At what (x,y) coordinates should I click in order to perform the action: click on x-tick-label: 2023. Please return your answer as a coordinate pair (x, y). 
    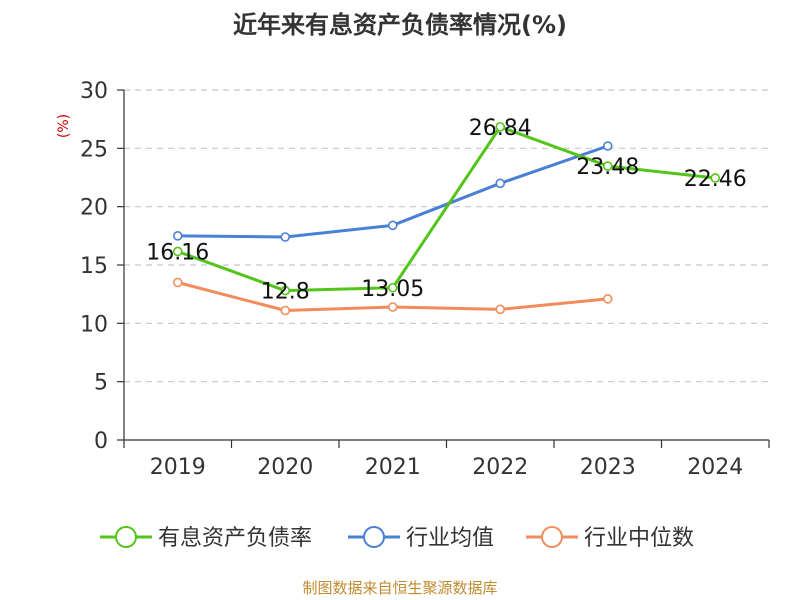
    Looking at the image, I should click on (608, 467).